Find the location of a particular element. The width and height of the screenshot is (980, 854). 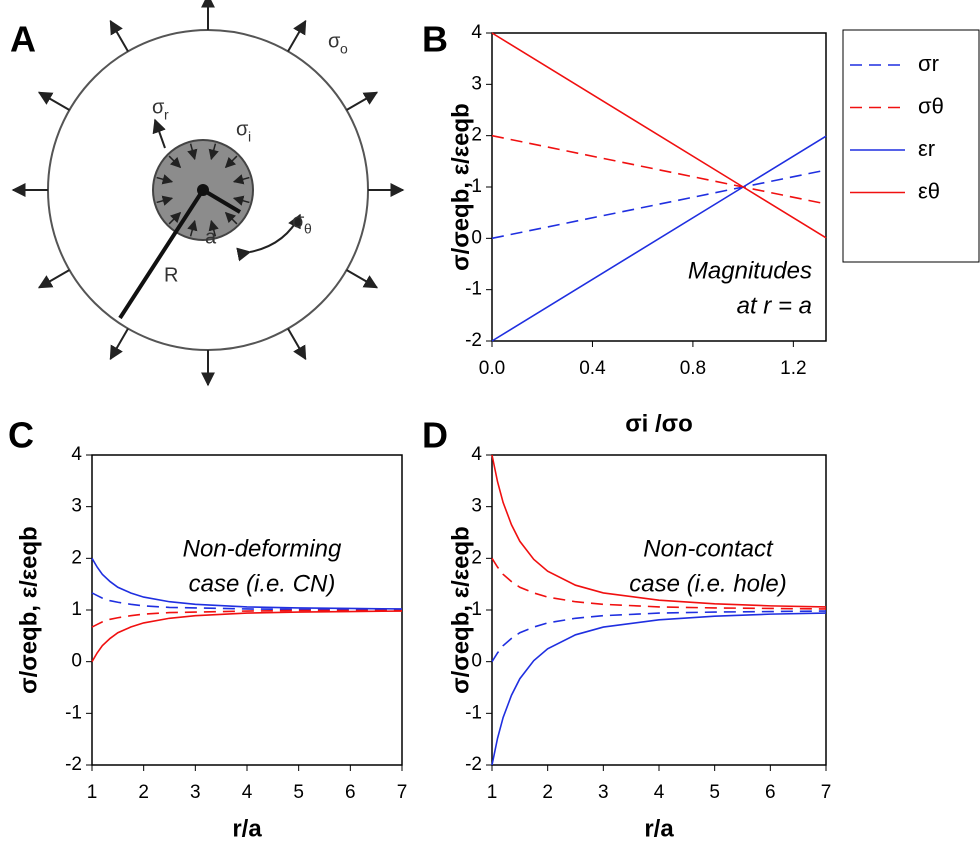

legend-label: σθ is located at coordinates (931, 105).